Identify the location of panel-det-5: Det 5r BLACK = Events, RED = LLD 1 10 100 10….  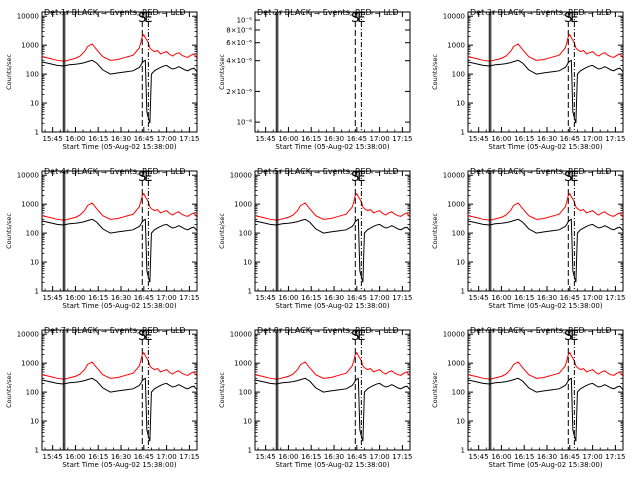
(315, 238).